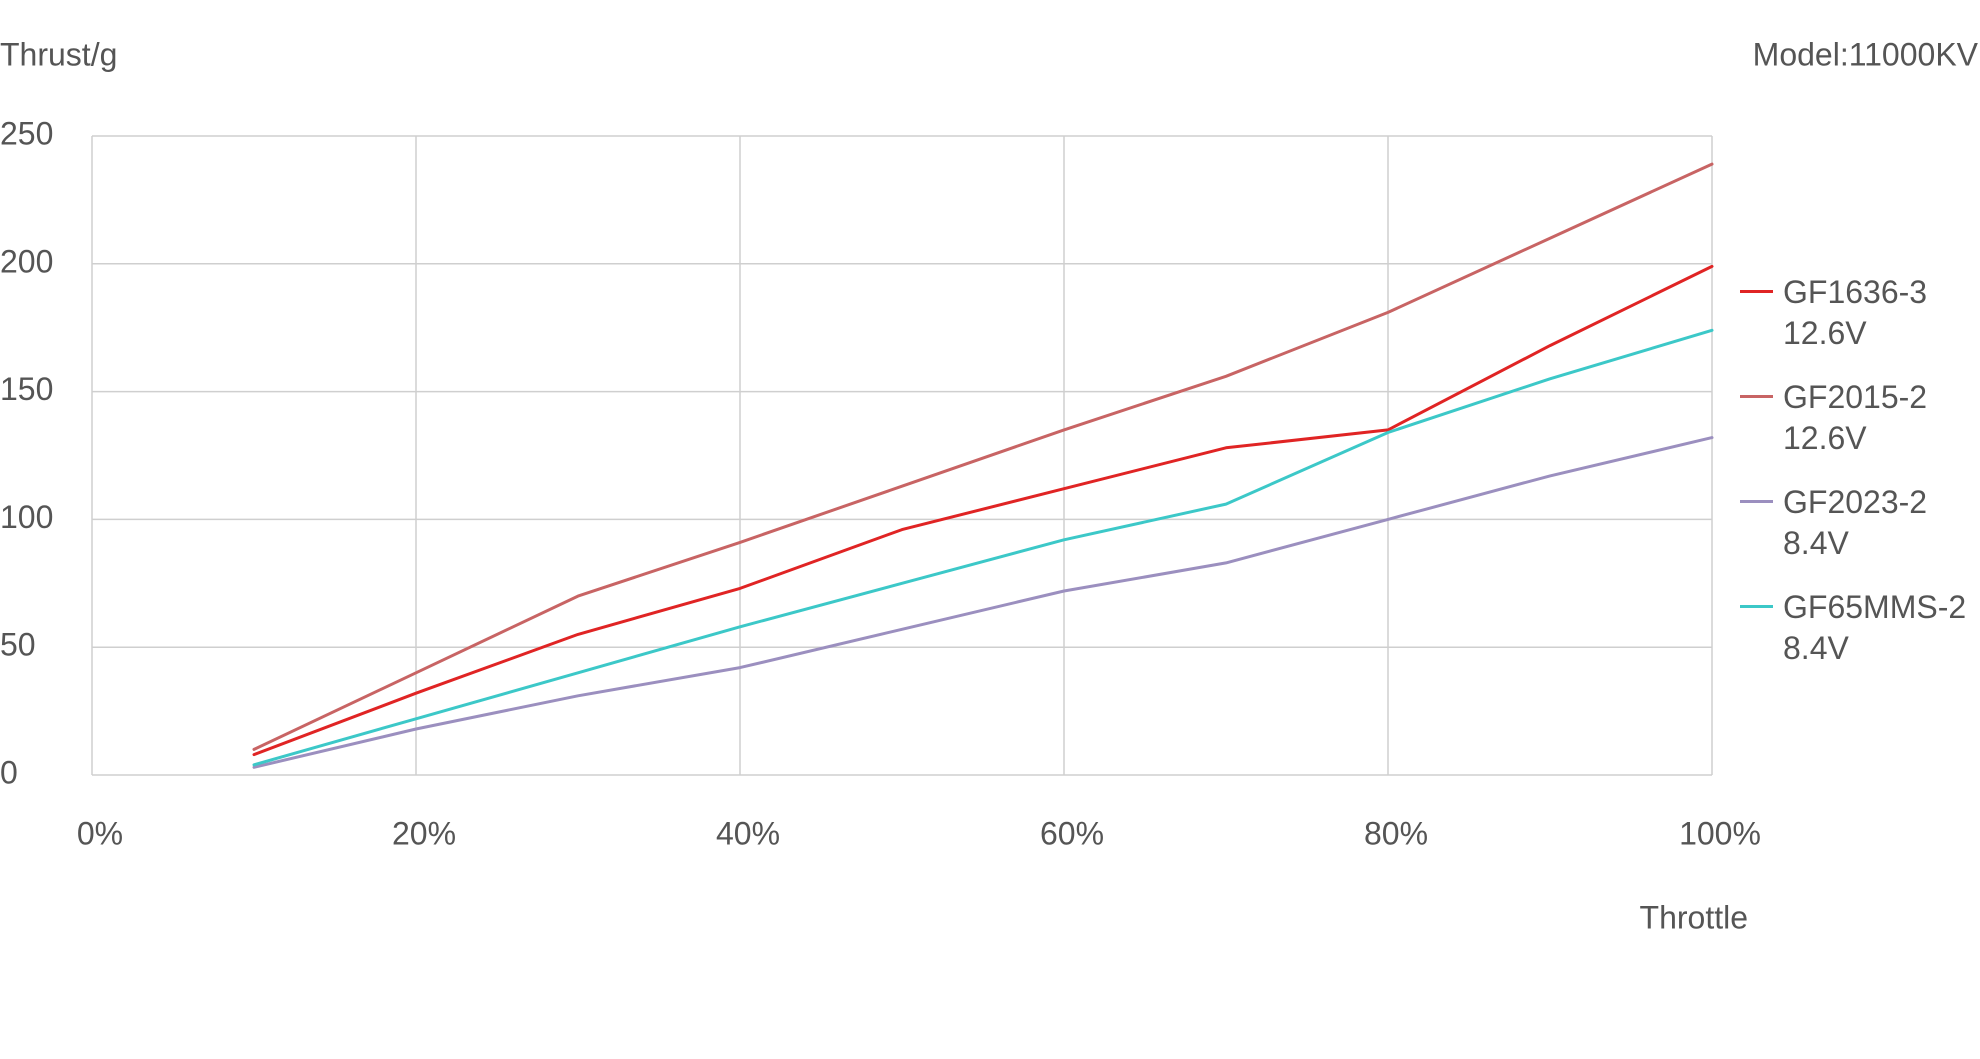  I want to click on y-tick-label: 200, so click(26, 261).